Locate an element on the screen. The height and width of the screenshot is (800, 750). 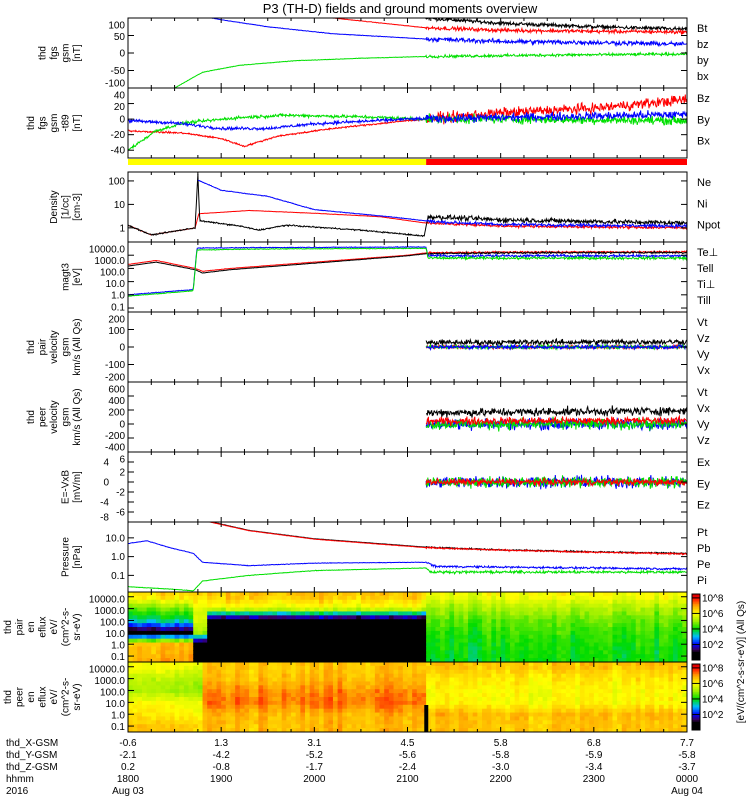
y-axis-label: fgs is located at coordinates (54, 52).